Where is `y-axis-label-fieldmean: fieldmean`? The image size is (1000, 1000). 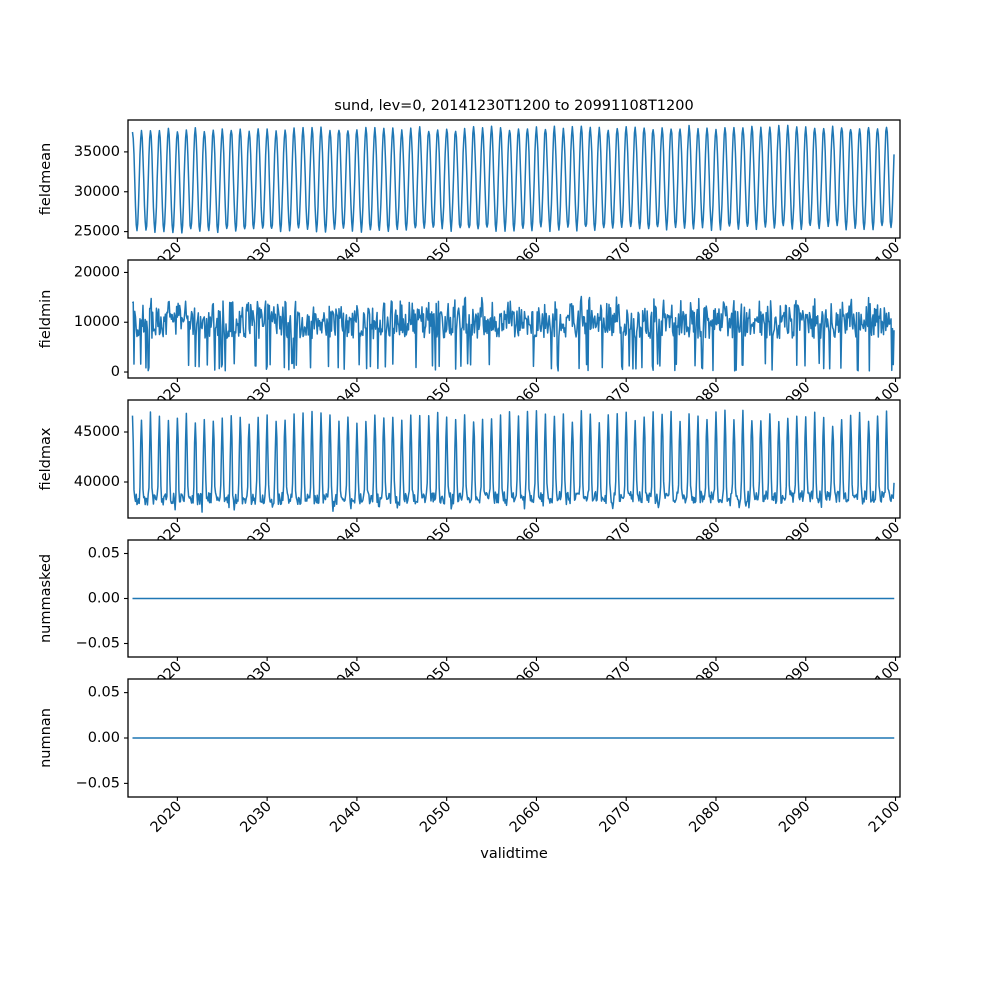 y-axis-label-fieldmean: fieldmean is located at coordinates (46, 179).